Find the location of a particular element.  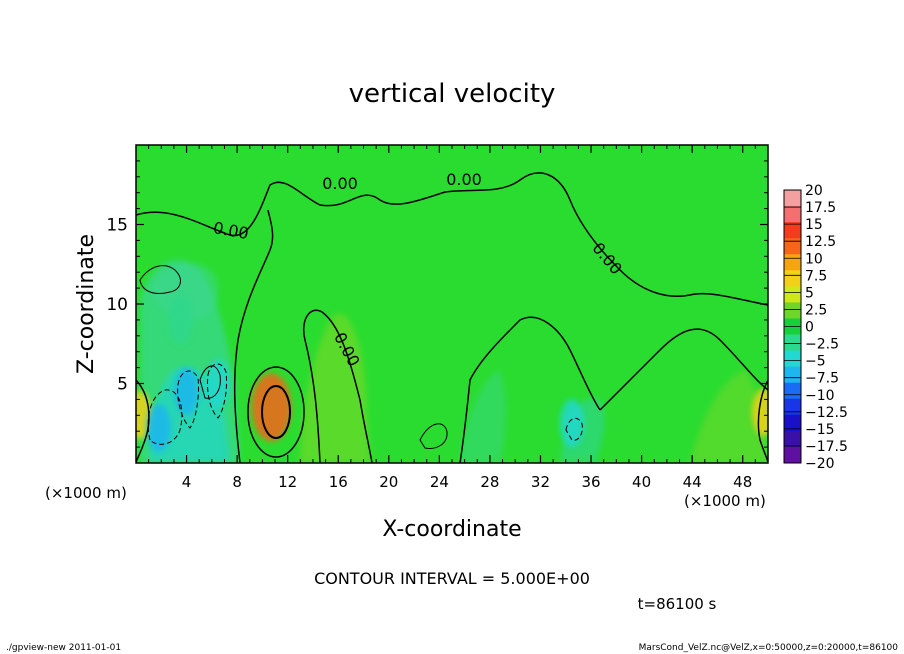

colorbar-label: 0 is located at coordinates (809, 328).